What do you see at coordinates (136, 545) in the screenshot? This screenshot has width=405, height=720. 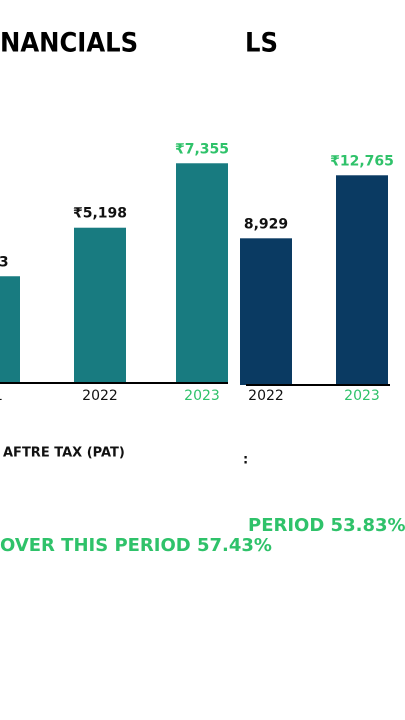 I see `annotation: OVER THIS PERIOD 57.43%` at bounding box center [136, 545].